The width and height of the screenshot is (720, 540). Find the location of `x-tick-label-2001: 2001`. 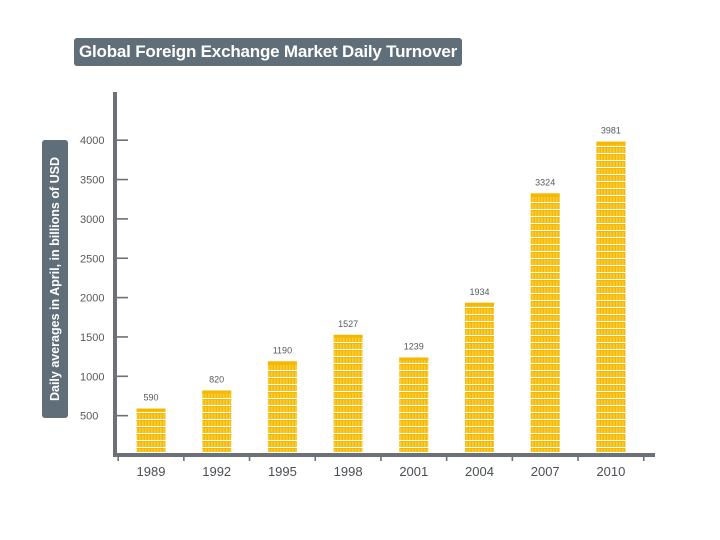

x-tick-label-2001: 2001 is located at coordinates (413, 471).